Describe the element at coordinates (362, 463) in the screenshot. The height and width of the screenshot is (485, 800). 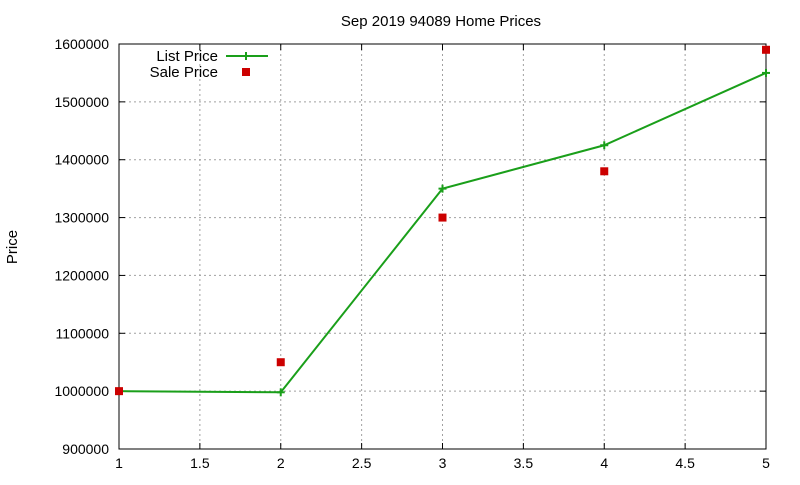
I see `x-tick-label: 2.5` at that location.